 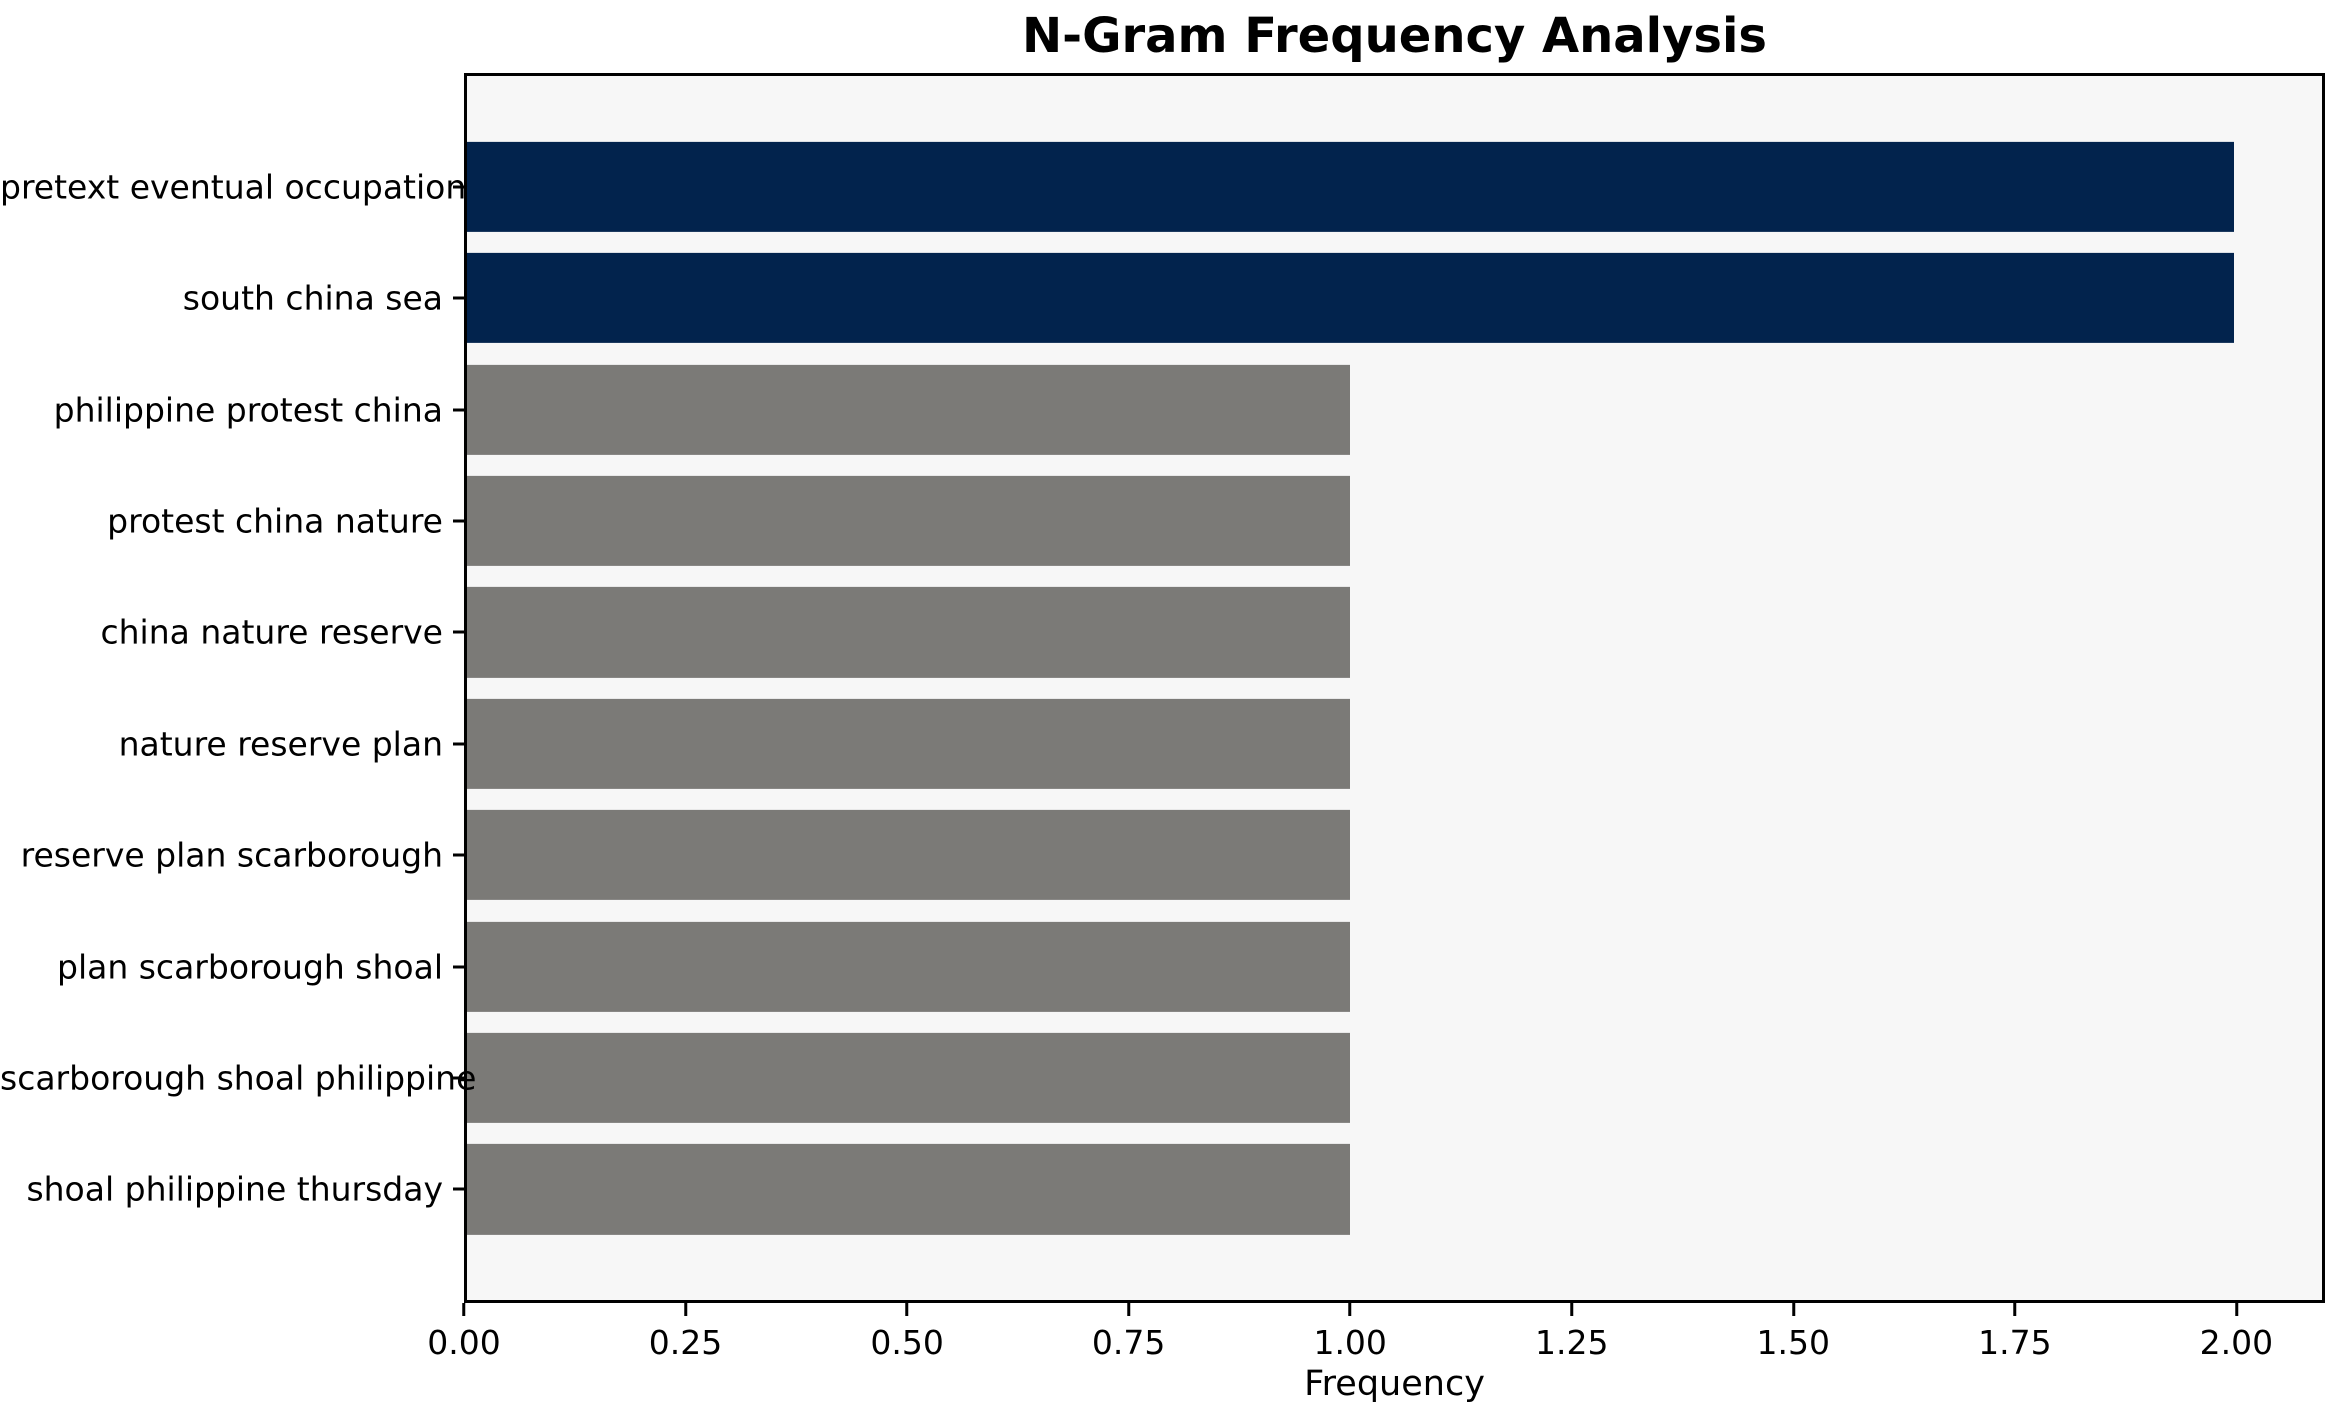 I want to click on bar-scarborough-shoal-philippine, so click(x=909, y=1078).